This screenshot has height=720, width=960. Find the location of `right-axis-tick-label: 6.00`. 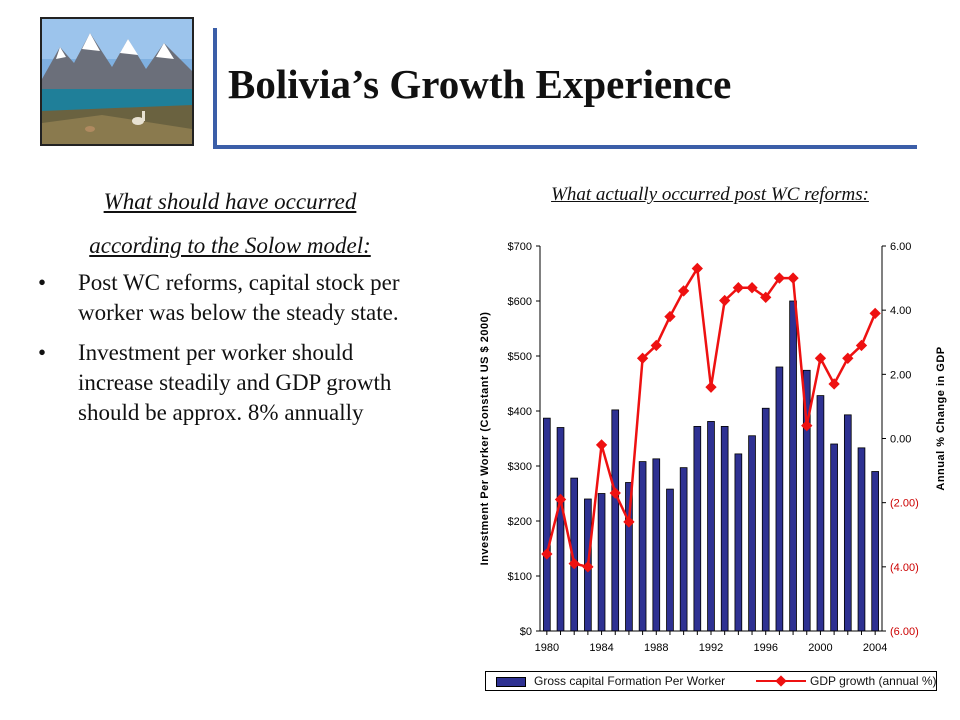

right-axis-tick-label: 6.00 is located at coordinates (900, 247).